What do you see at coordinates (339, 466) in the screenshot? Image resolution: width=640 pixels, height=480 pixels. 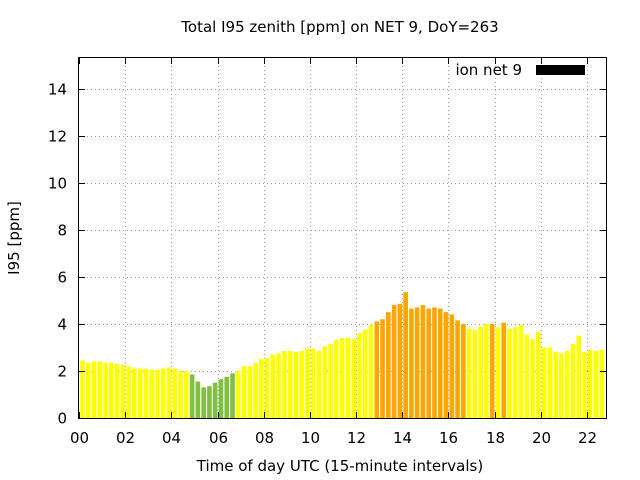 I see `x-axis-label: Time of day UTC (15-minute intervals)` at bounding box center [339, 466].